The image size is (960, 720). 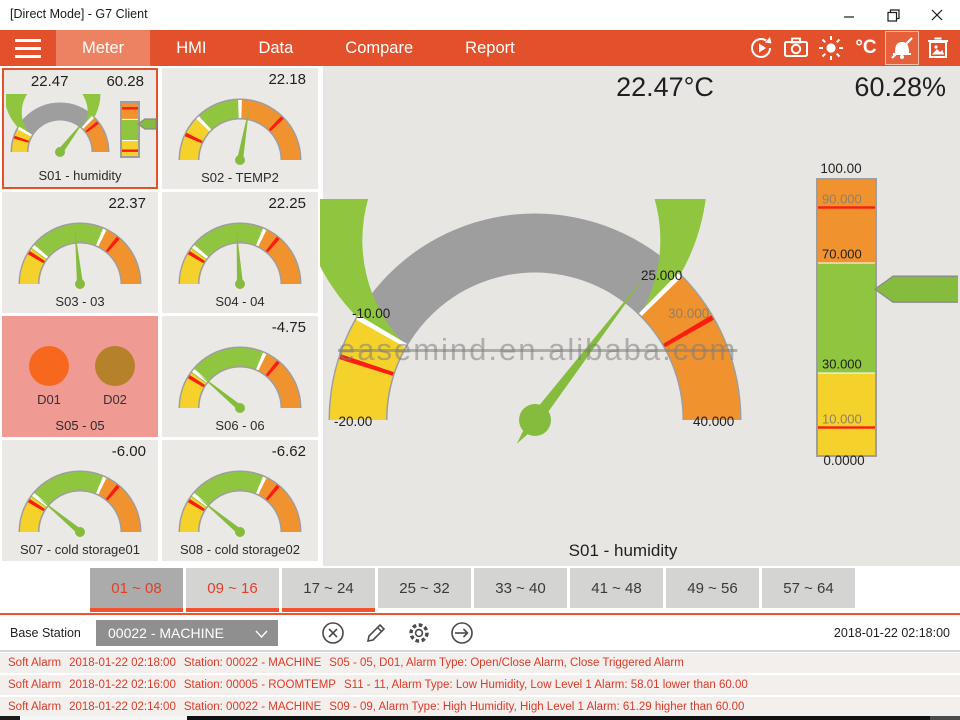 I want to click on bar-gauge-pointer, so click(x=146, y=124).